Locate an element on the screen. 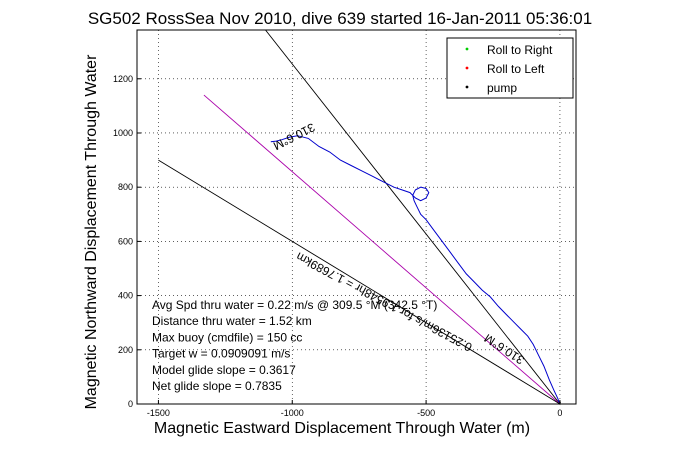  x-tick-label: -1500 is located at coordinates (158, 413).